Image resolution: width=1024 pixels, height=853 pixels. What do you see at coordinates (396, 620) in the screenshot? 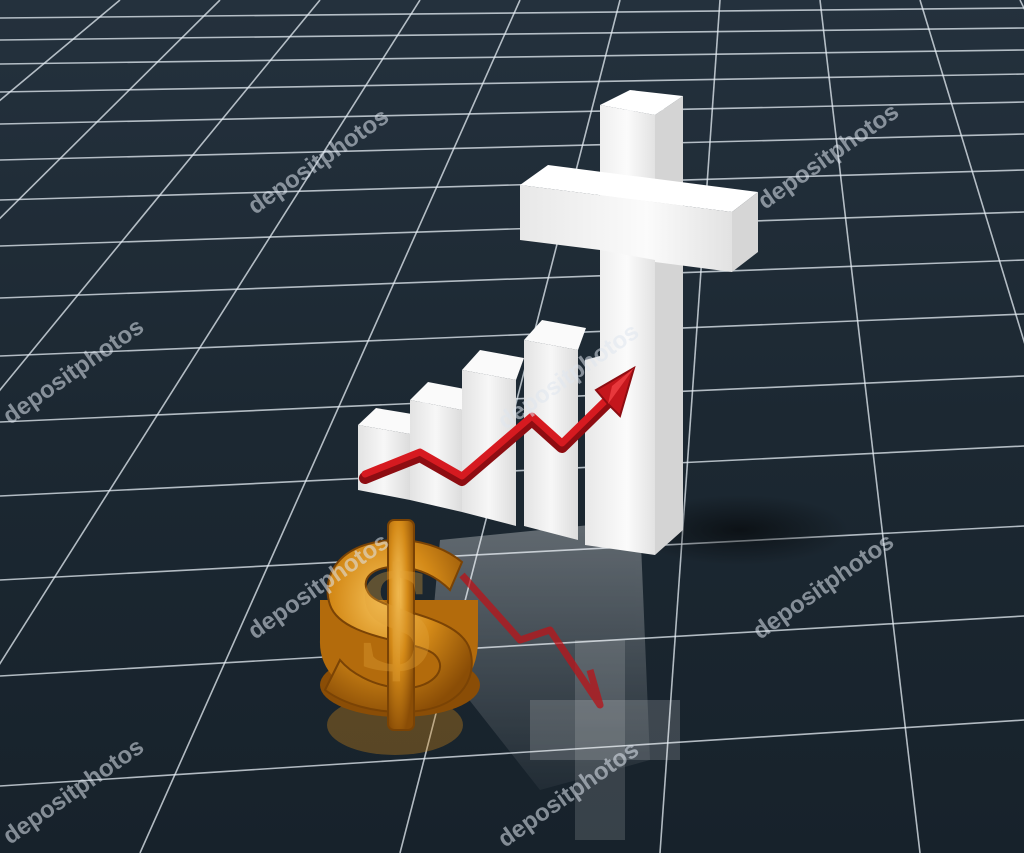
I see `dollar-glyph: $` at bounding box center [396, 620].